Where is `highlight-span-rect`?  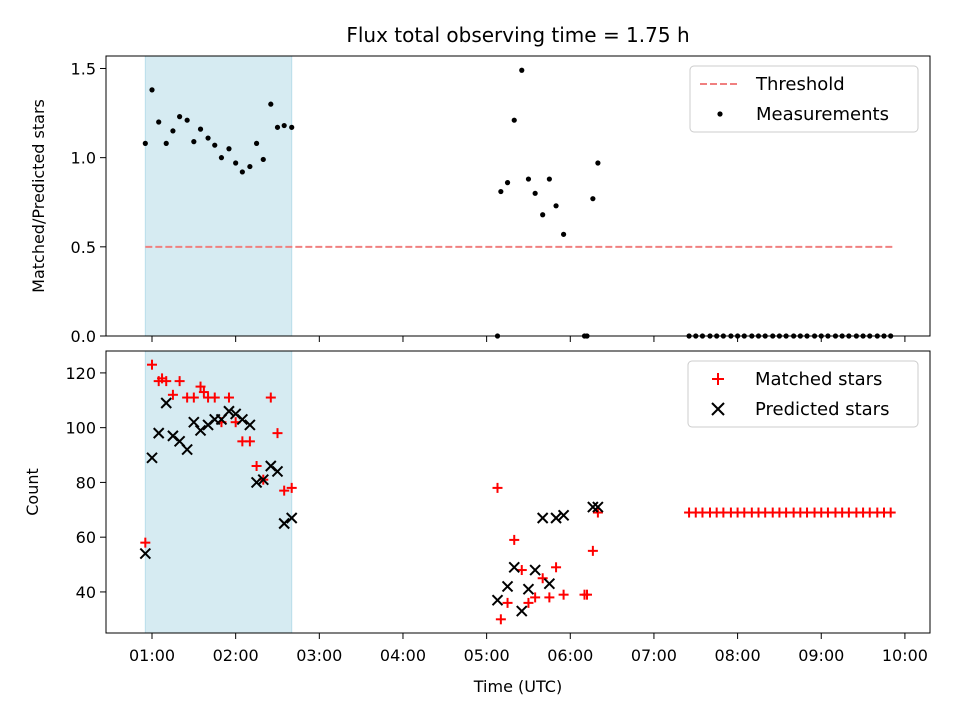 highlight-span-rect is located at coordinates (218, 196).